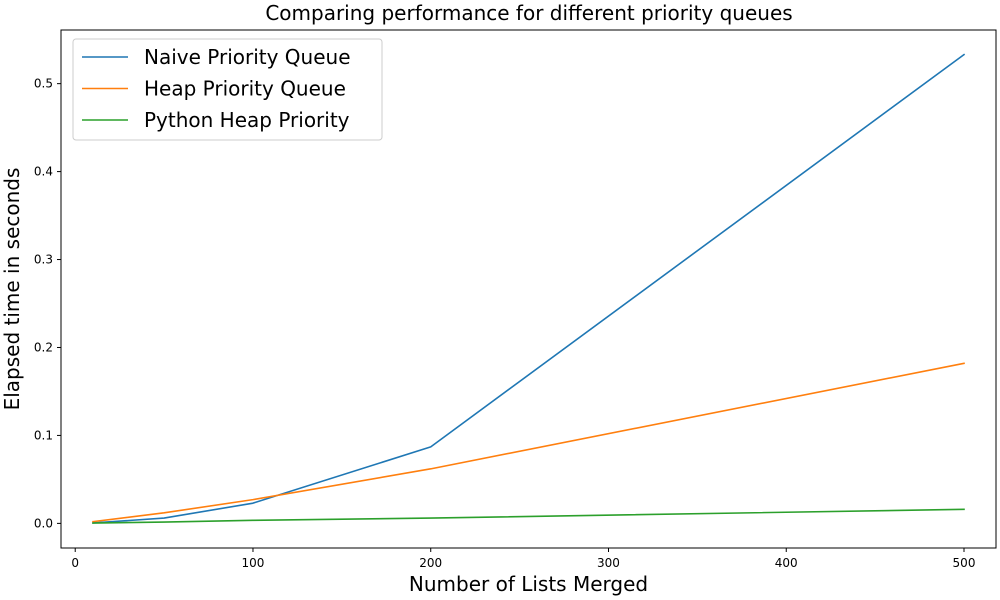 This screenshot has height=600, width=1000. What do you see at coordinates (608, 563) in the screenshot?
I see `x-tick-label: 300` at bounding box center [608, 563].